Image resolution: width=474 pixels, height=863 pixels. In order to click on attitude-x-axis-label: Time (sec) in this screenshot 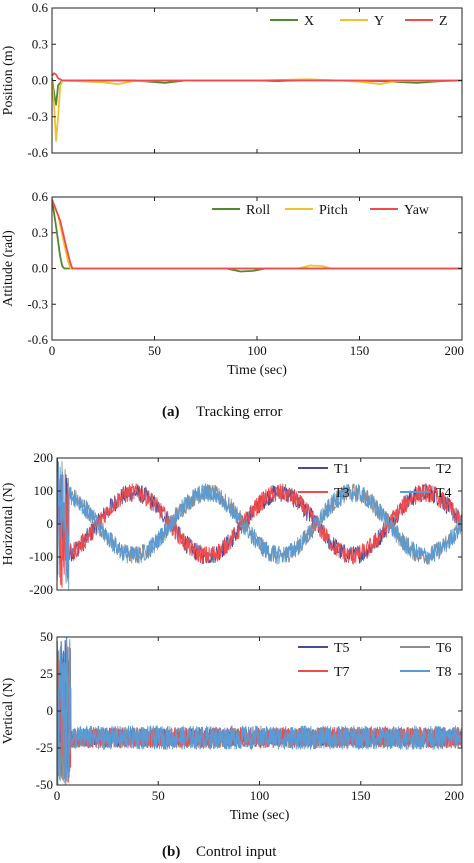, I will do `click(257, 370)`.